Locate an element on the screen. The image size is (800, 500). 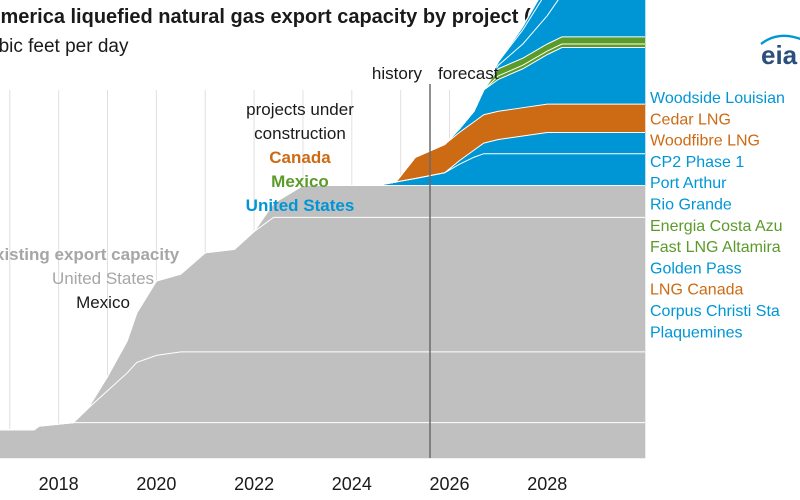
chart-subtitle: ubic feet per day is located at coordinates (64, 46).